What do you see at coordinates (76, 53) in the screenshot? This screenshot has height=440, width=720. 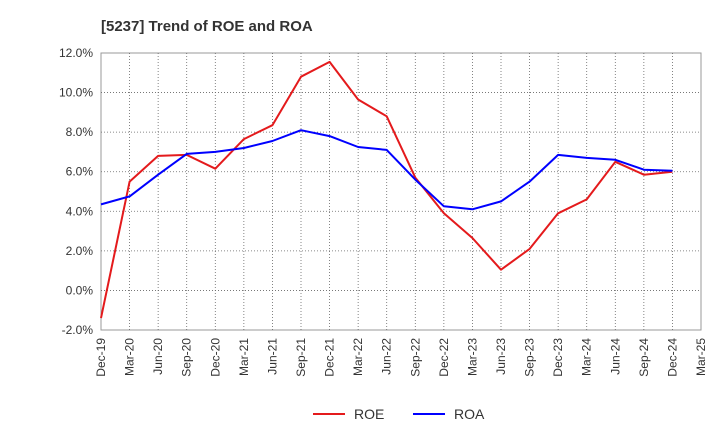 I see `y-tick-label: 12.0%` at bounding box center [76, 53].